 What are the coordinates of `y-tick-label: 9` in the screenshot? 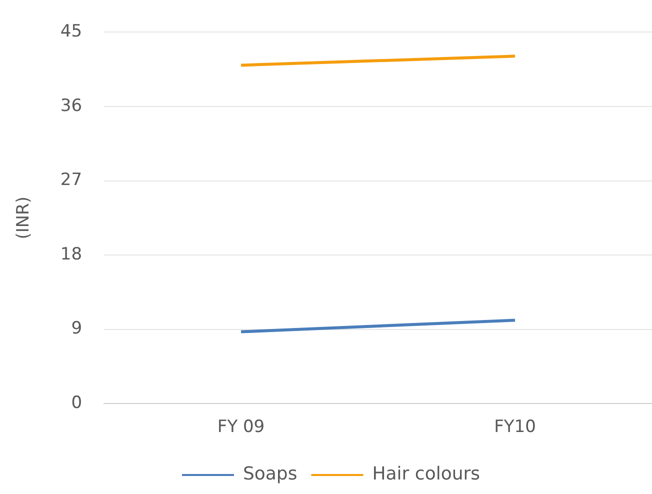 It's located at (76, 328).